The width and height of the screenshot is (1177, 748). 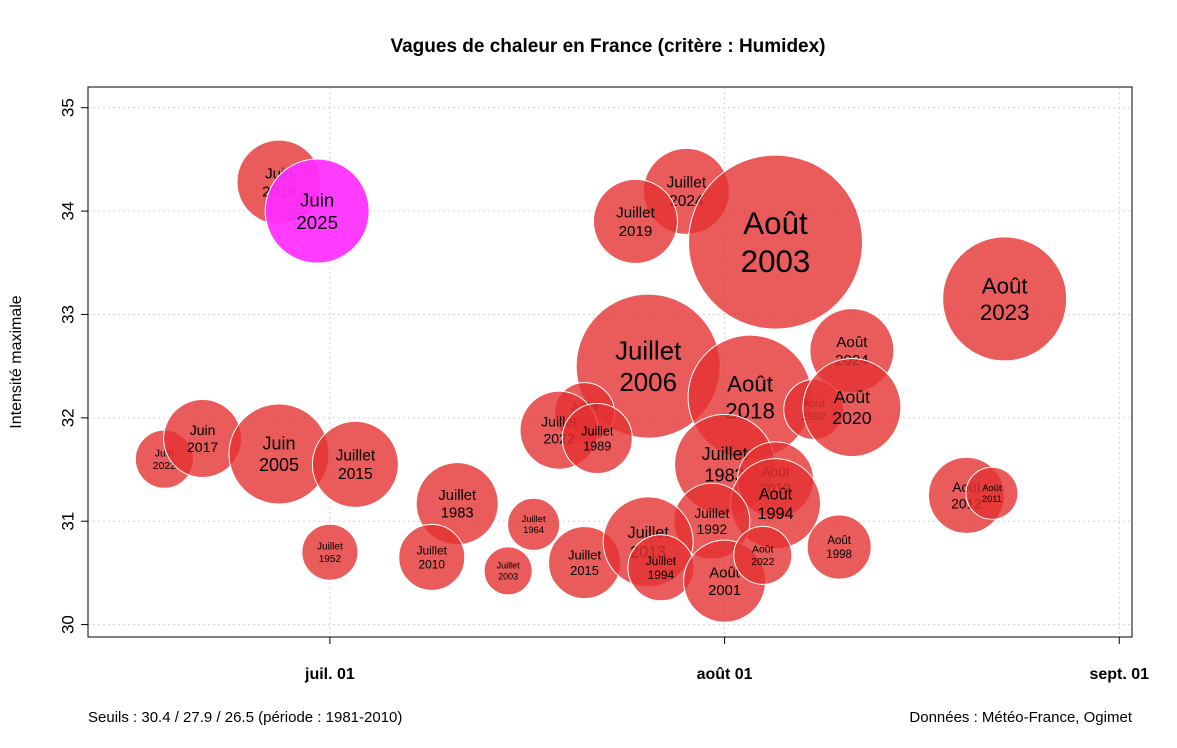 I want to click on y-tick-label: 35, so click(x=67, y=107).